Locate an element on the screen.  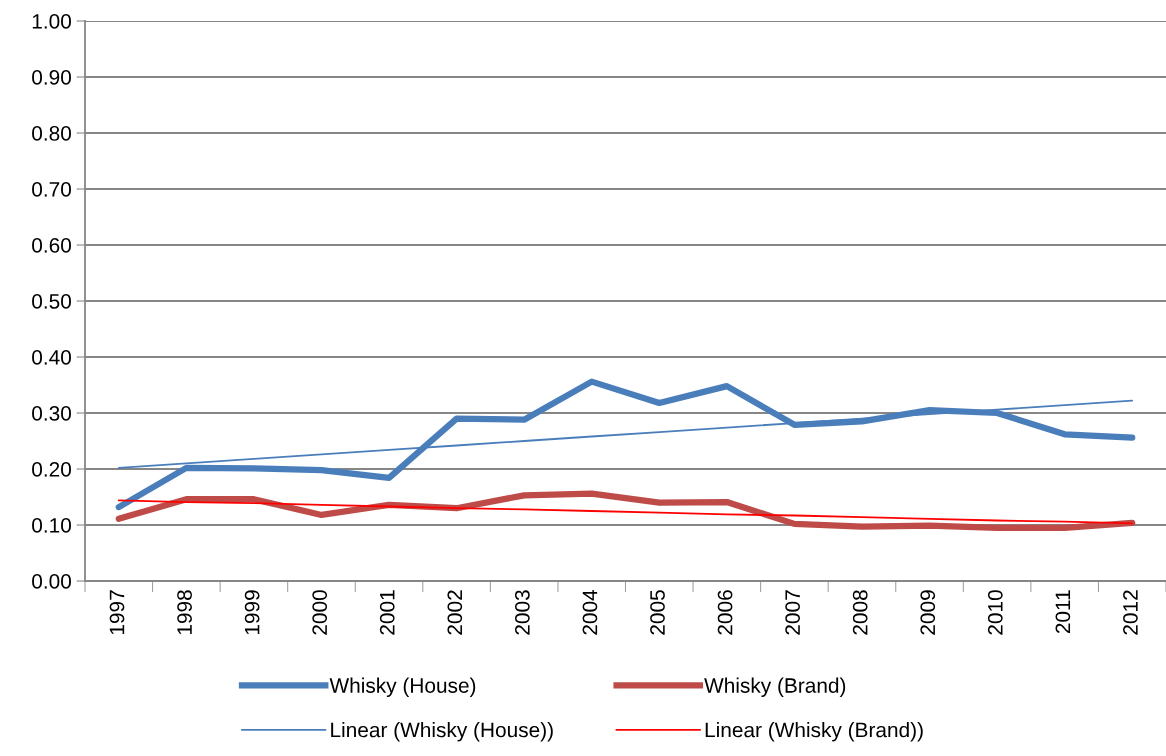
x-tick-label: 2004 is located at coordinates (590, 612).